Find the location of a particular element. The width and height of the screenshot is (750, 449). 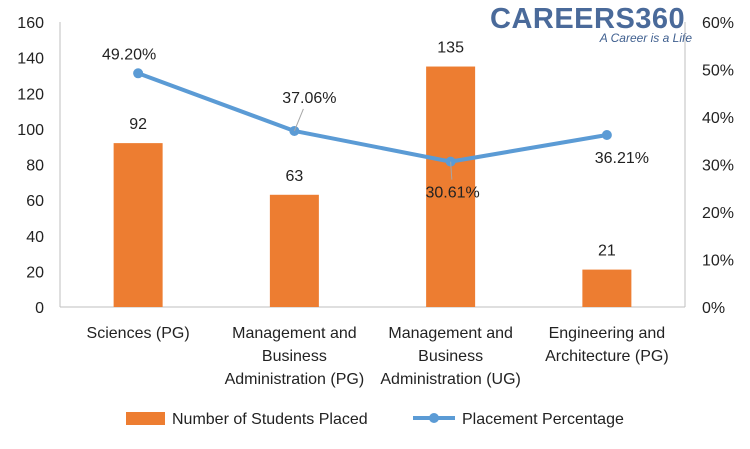

bar-value-label: 135 is located at coordinates (450, 48).